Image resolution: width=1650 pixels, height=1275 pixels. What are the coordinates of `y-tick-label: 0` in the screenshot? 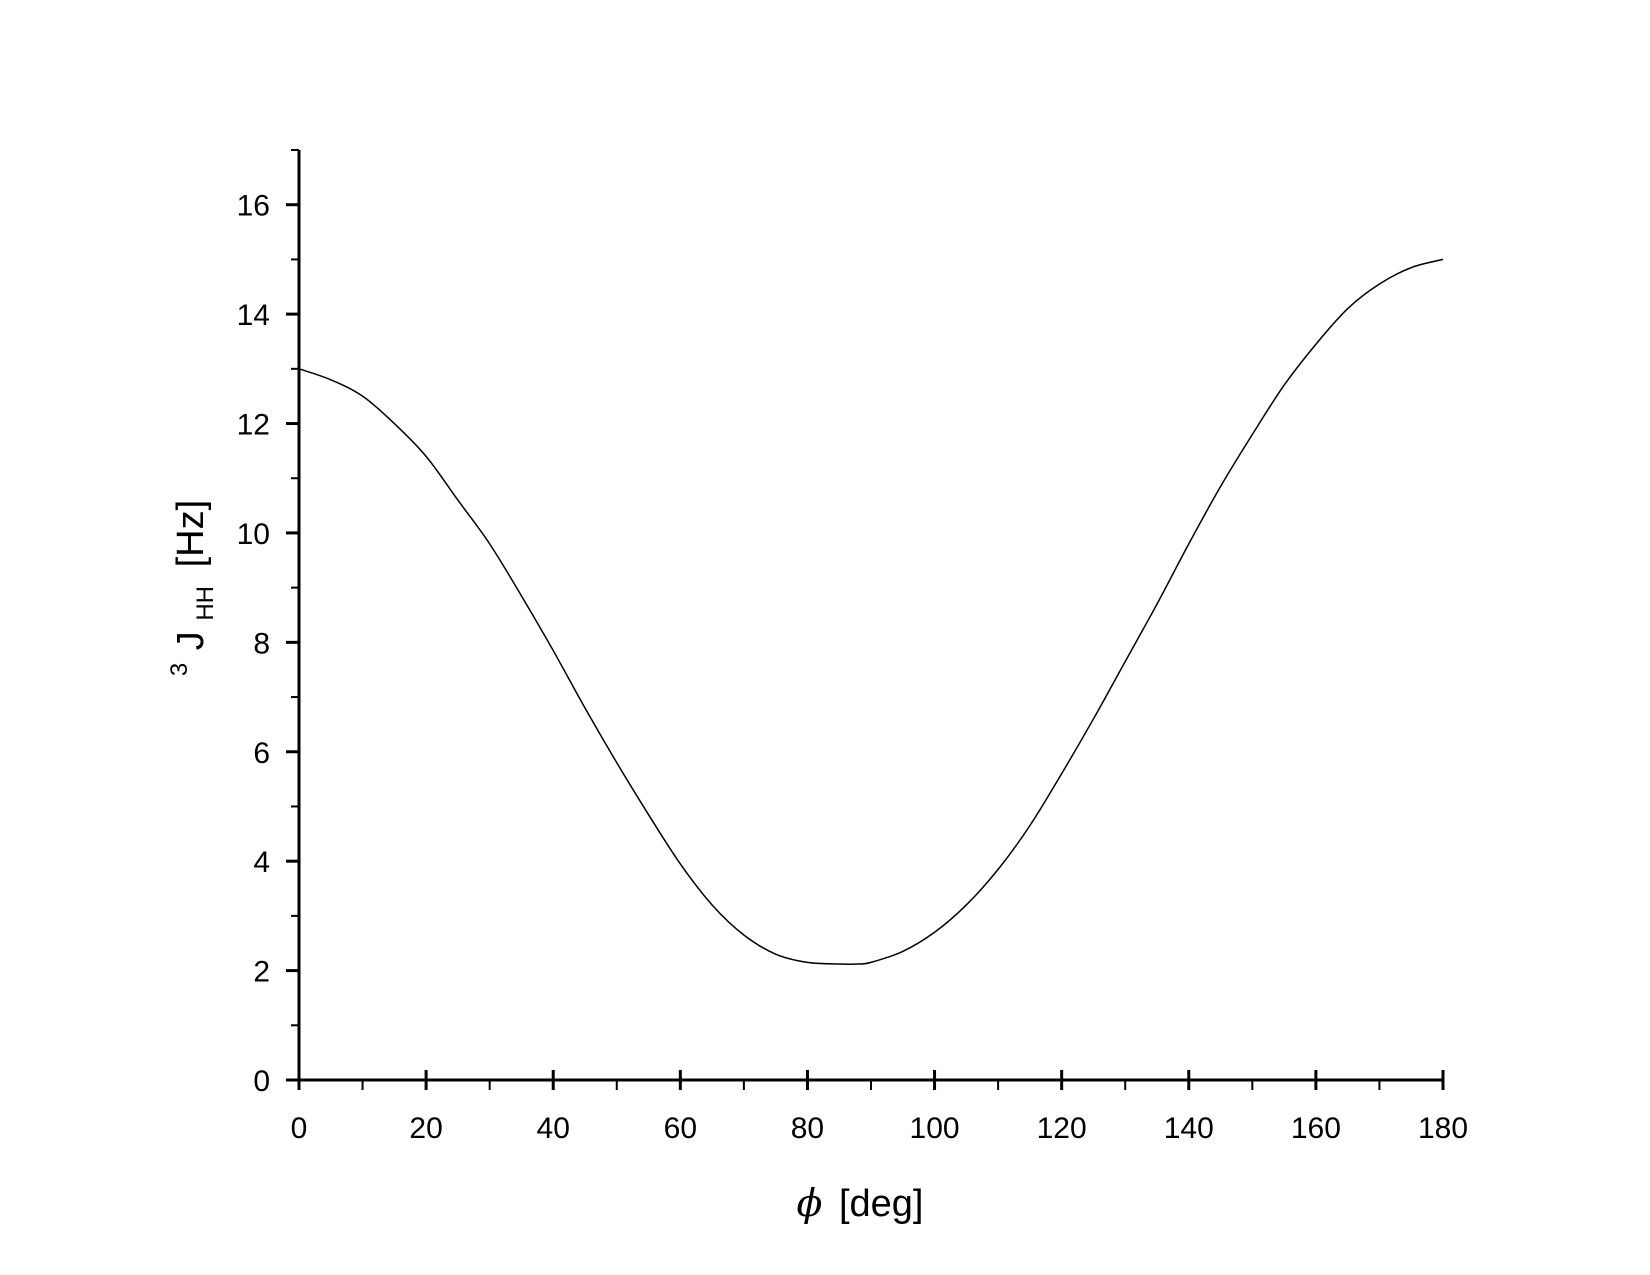 It's located at (261, 1081).